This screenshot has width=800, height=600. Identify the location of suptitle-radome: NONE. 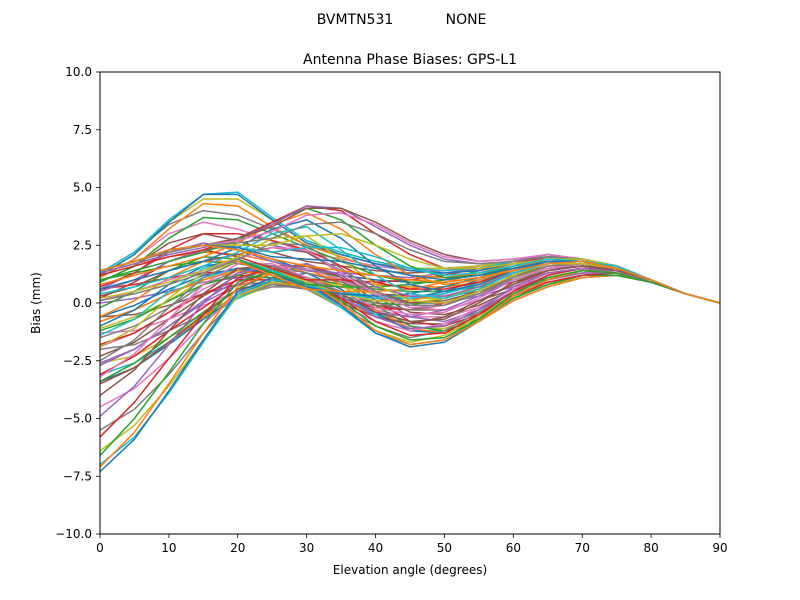
(466, 20).